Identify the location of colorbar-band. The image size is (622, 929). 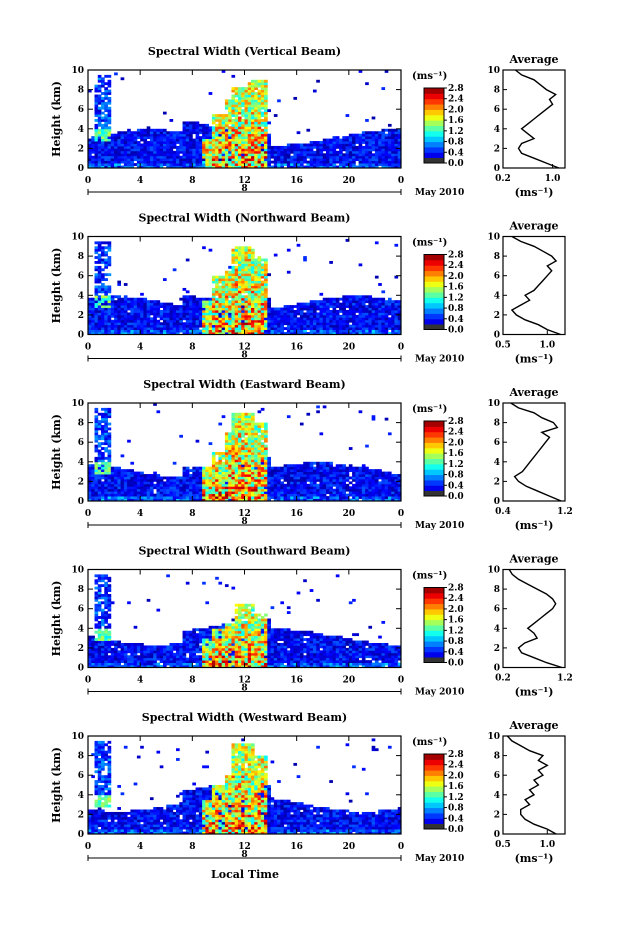
(434, 321).